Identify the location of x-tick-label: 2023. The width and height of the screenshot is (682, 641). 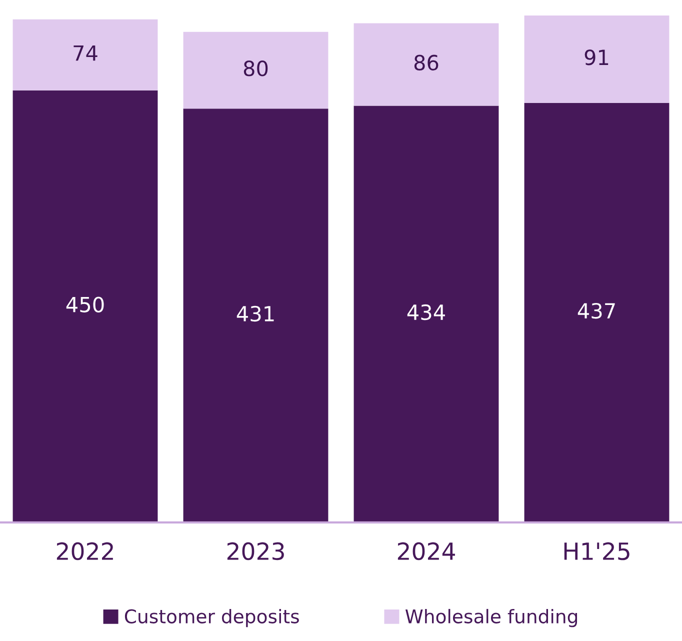
(255, 551).